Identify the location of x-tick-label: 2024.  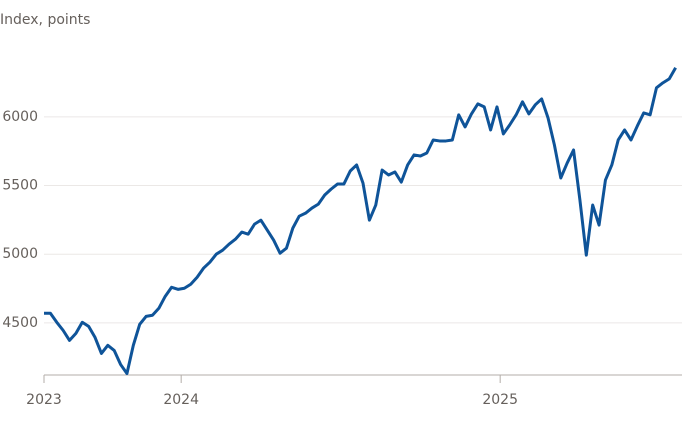
(181, 400).